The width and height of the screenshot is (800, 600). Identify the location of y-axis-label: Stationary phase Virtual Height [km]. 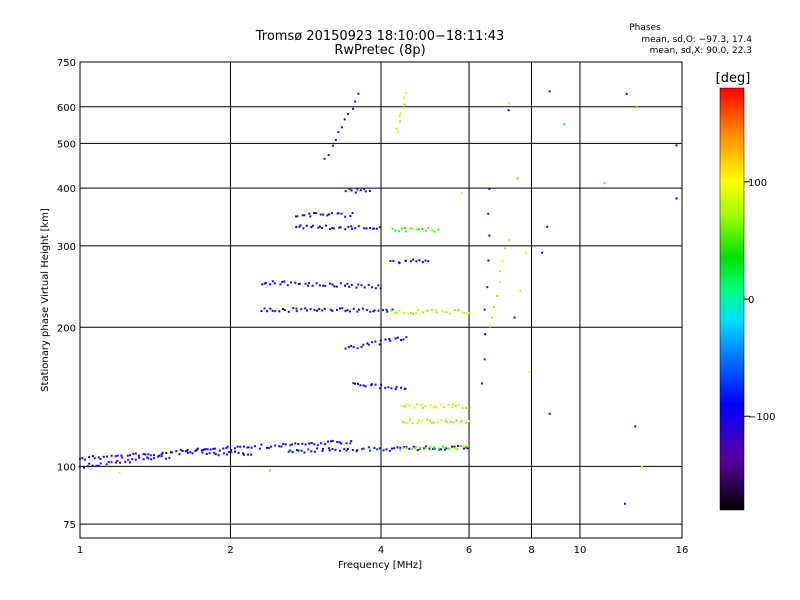
(45, 300).